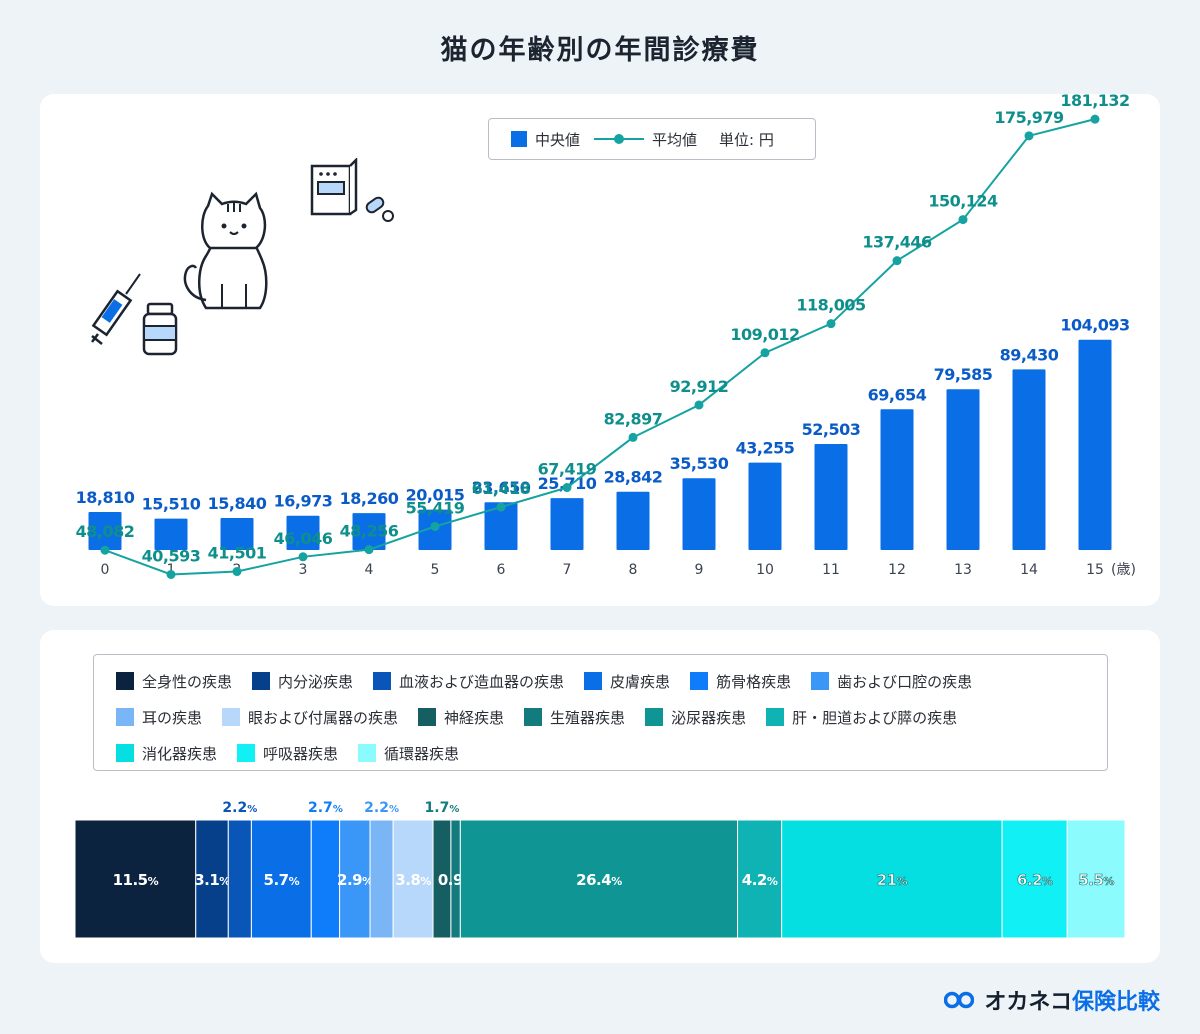 This screenshot has width=1200, height=1034. Describe the element at coordinates (160, 329) in the screenshot. I see `medicine-bottle-icon` at that location.